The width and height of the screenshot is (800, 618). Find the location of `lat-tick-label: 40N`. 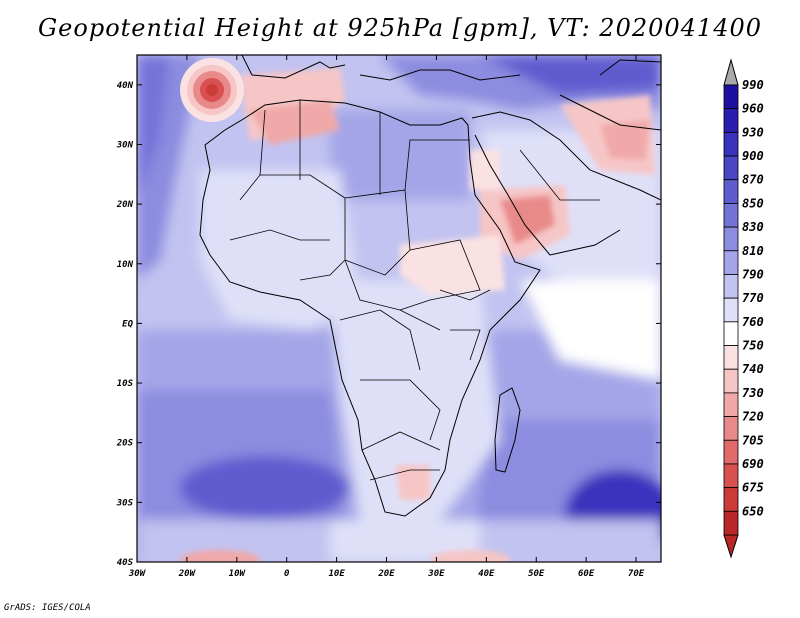

lat-tick-label: 40N is located at coordinates (125, 86).